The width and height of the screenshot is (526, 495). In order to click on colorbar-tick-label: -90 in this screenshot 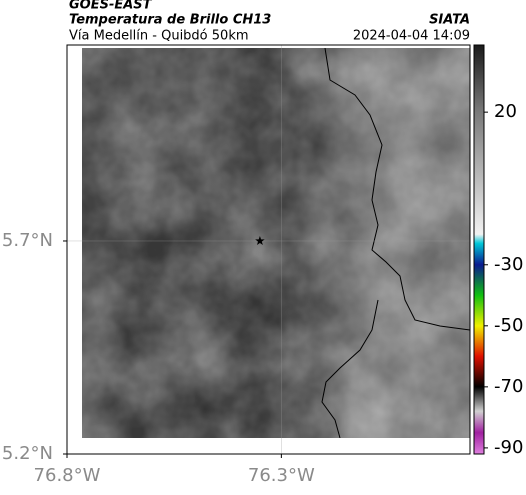, I will do `click(508, 447)`.